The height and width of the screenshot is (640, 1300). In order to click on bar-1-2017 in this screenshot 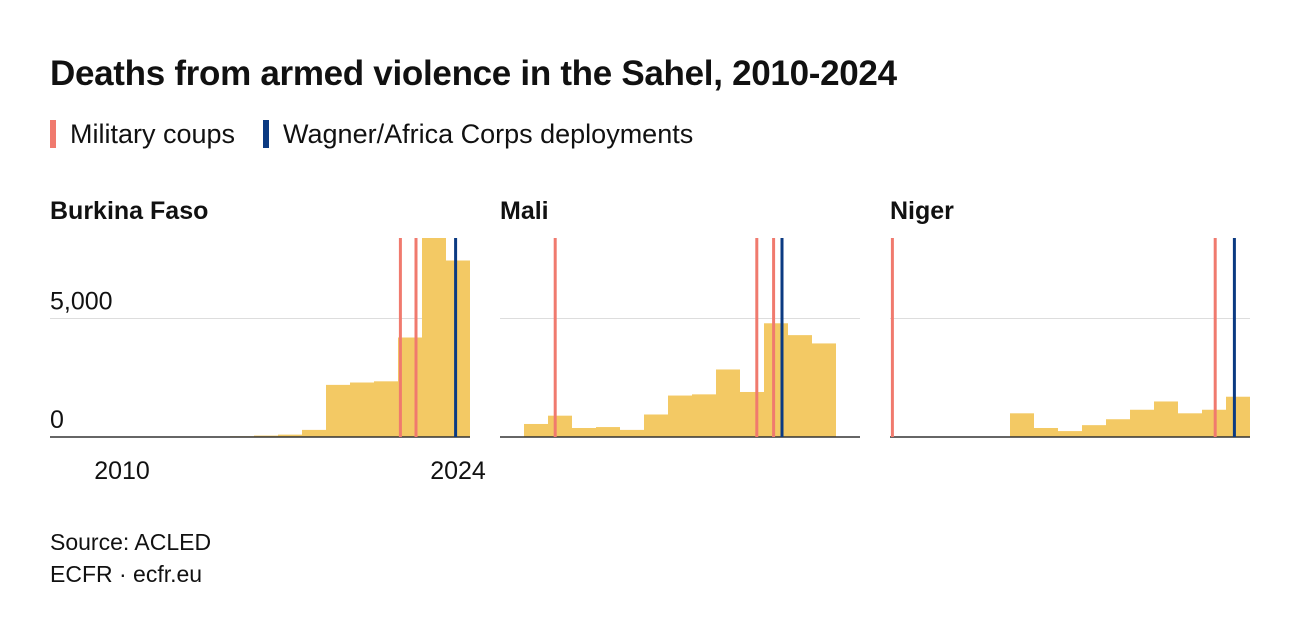, I will do `click(680, 416)`.